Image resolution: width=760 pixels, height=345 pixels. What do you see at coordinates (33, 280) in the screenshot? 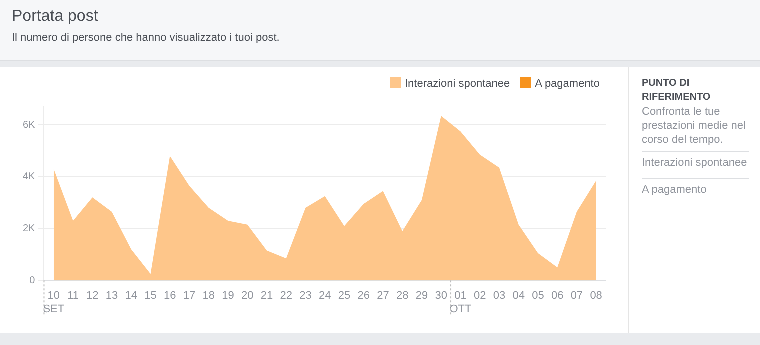
I see `y-tick-label: 0` at bounding box center [33, 280].